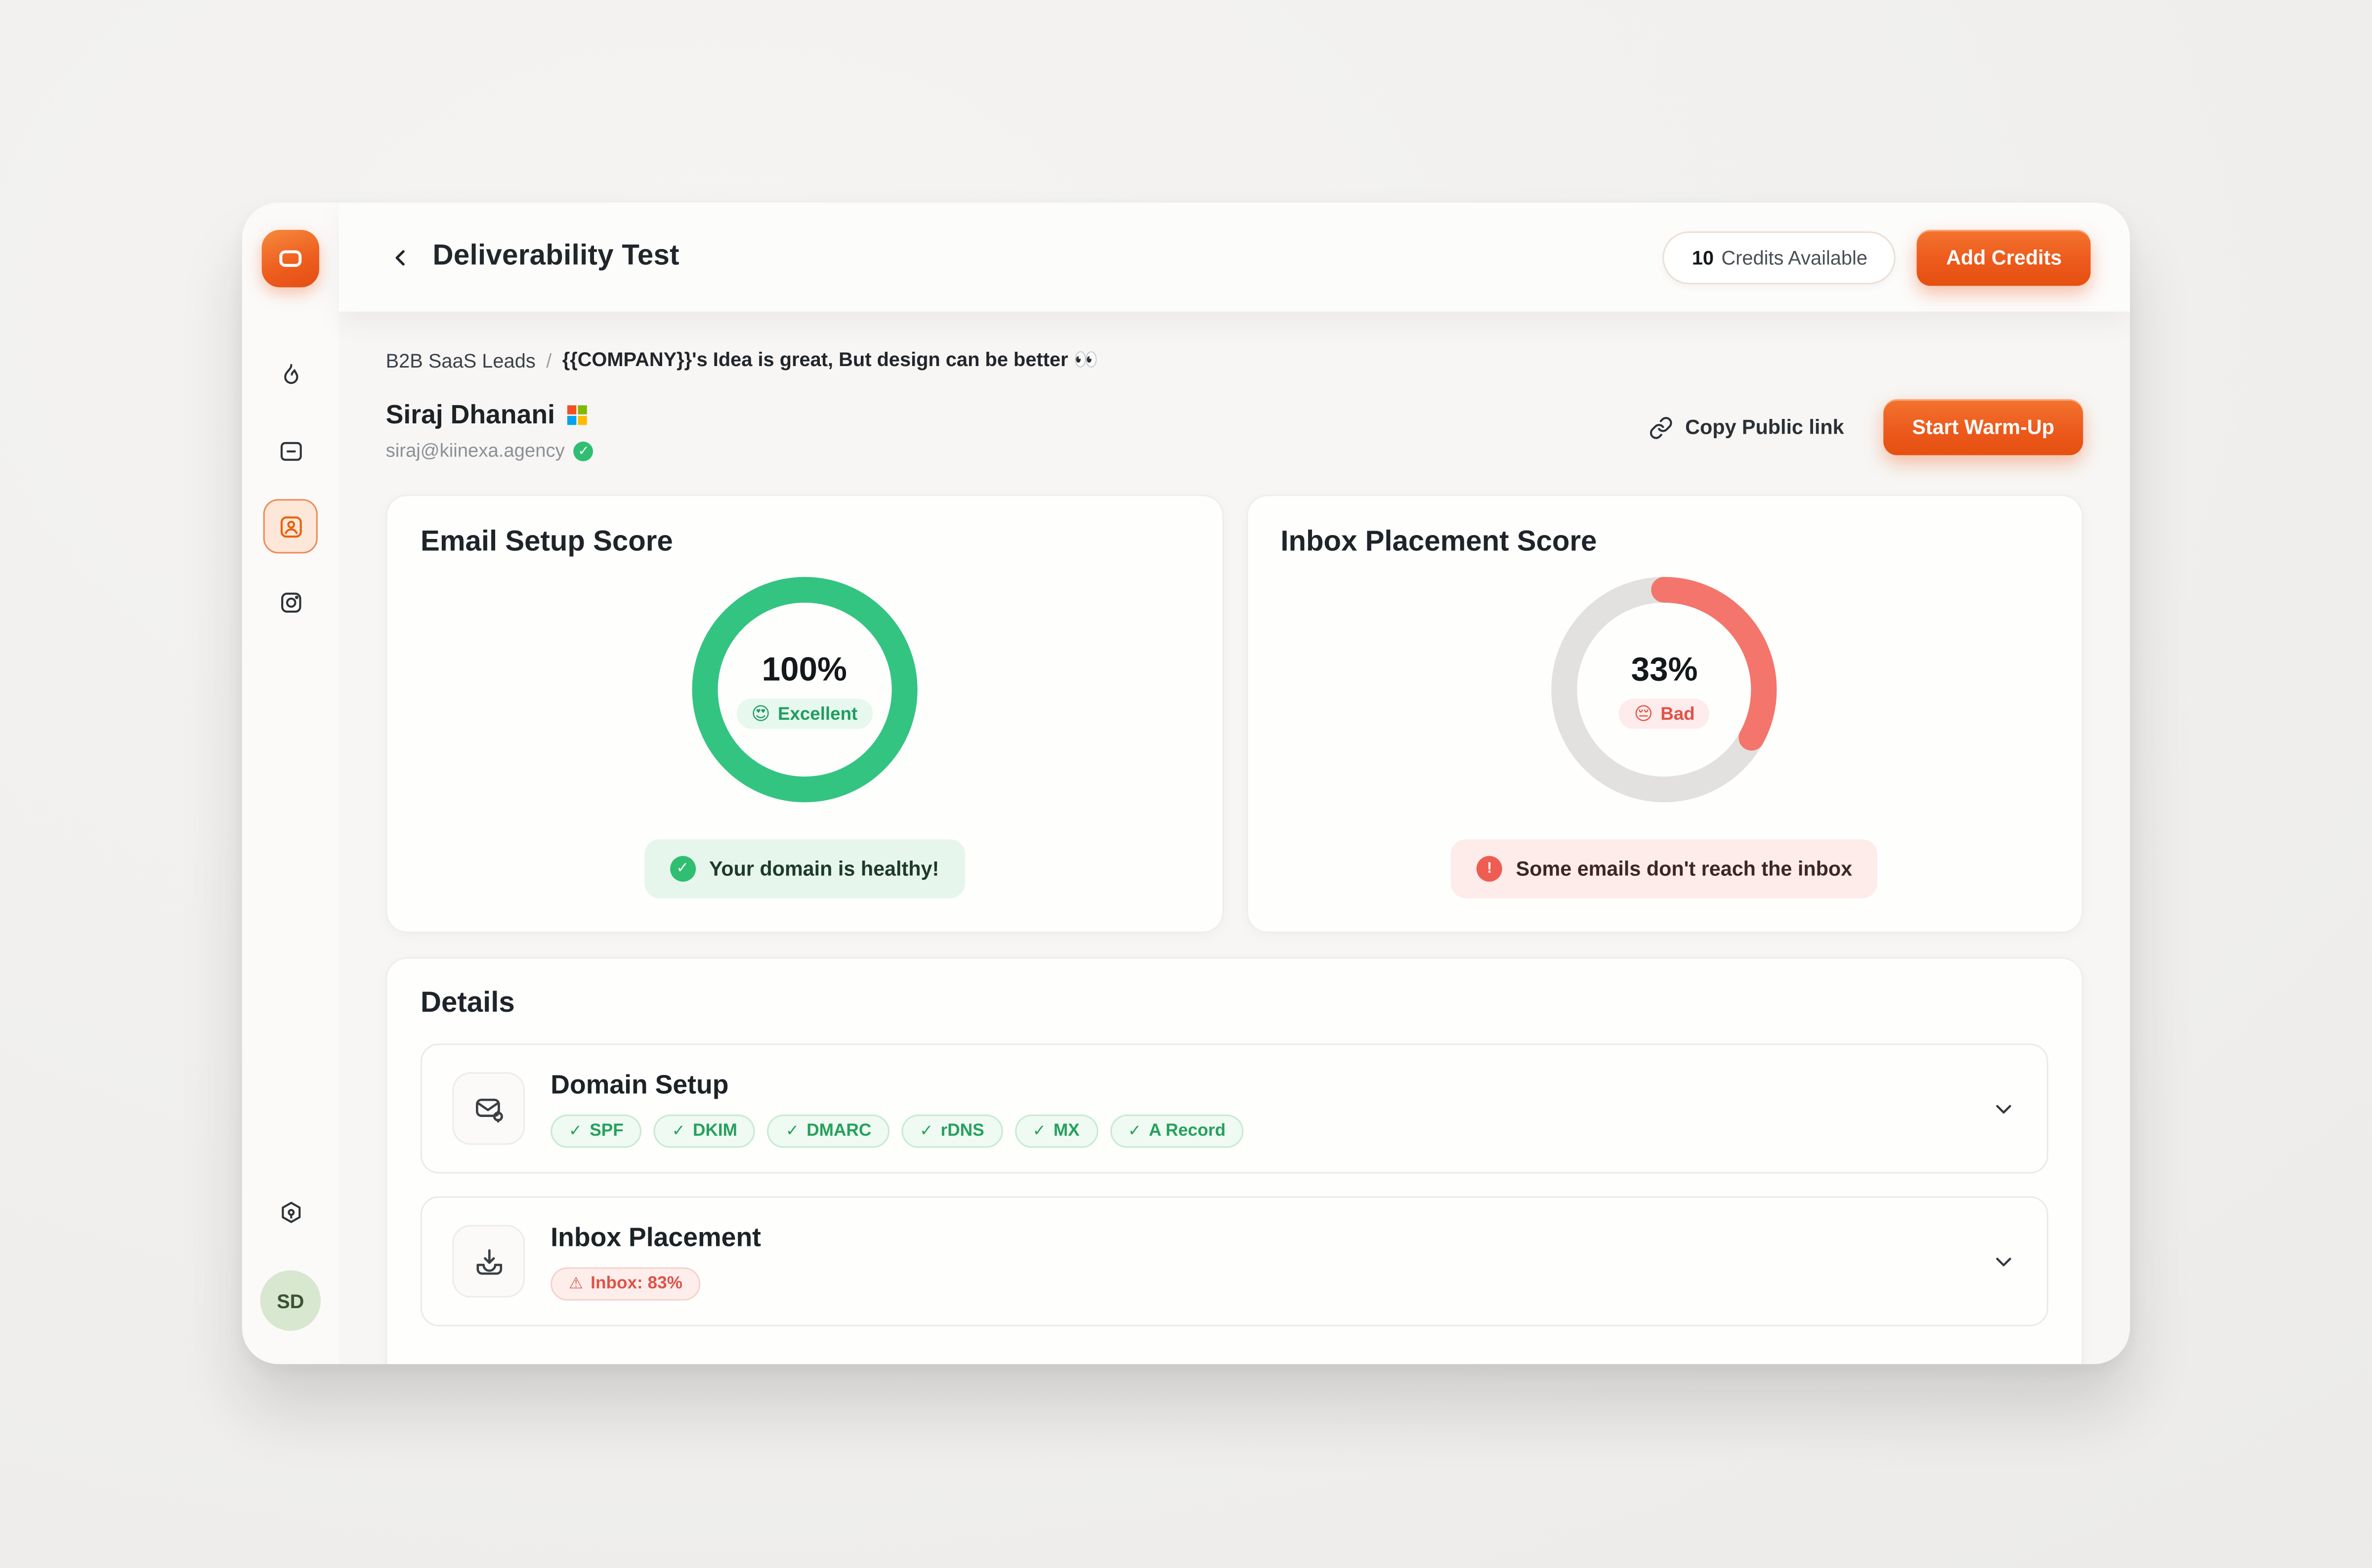 Image resolution: width=2372 pixels, height=1568 pixels. I want to click on domain-healthy-status: ✓ Your domain is healthy!, so click(804, 869).